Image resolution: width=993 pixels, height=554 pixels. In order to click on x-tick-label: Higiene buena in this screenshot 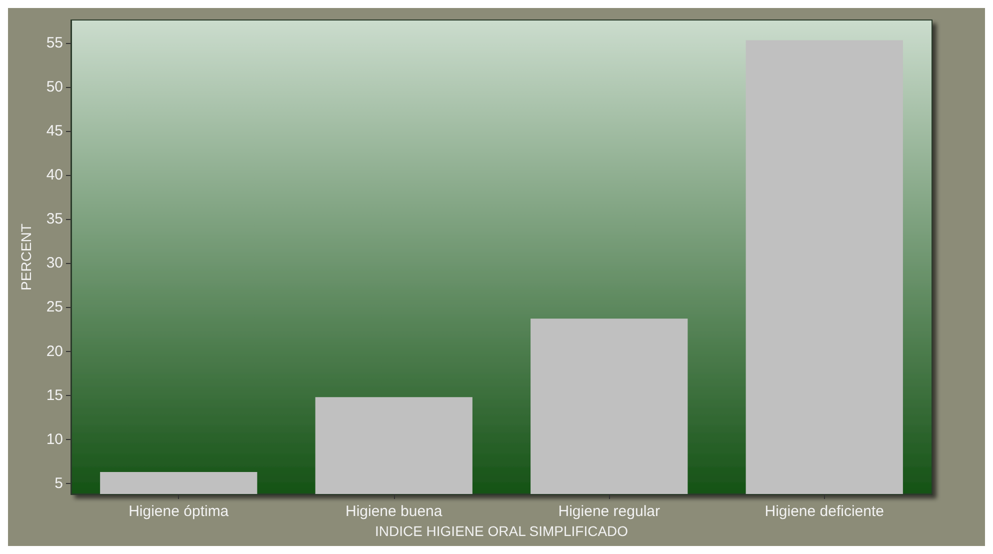, I will do `click(394, 511)`.